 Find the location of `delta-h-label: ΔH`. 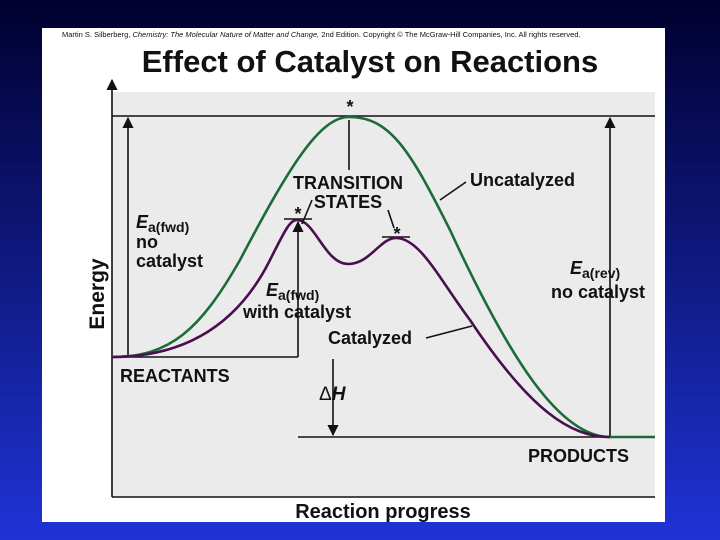

delta-h-label: ΔH is located at coordinates (333, 394).